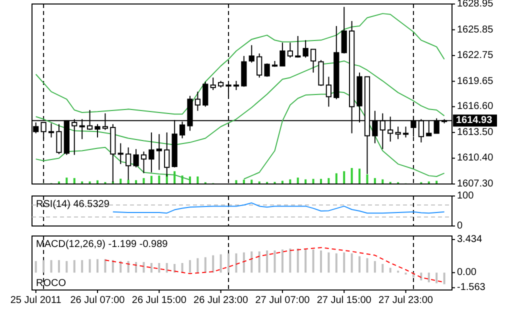 This screenshot has height=320, width=520. Describe the element at coordinates (475, 81) in the screenshot. I see `y-tick-label: 1619.65` at that location.